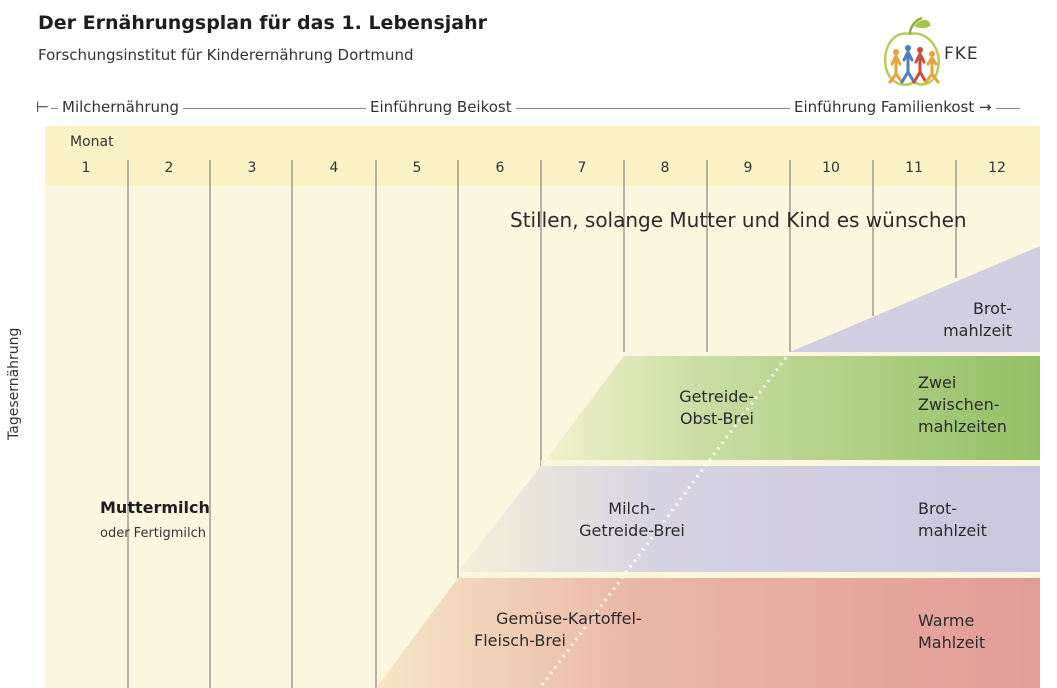 Image resolution: width=1057 pixels, height=688 pixels. What do you see at coordinates (973, 632) in the screenshot?
I see `label-warme-mahlzeit: Warme Mahlzeit` at bounding box center [973, 632].